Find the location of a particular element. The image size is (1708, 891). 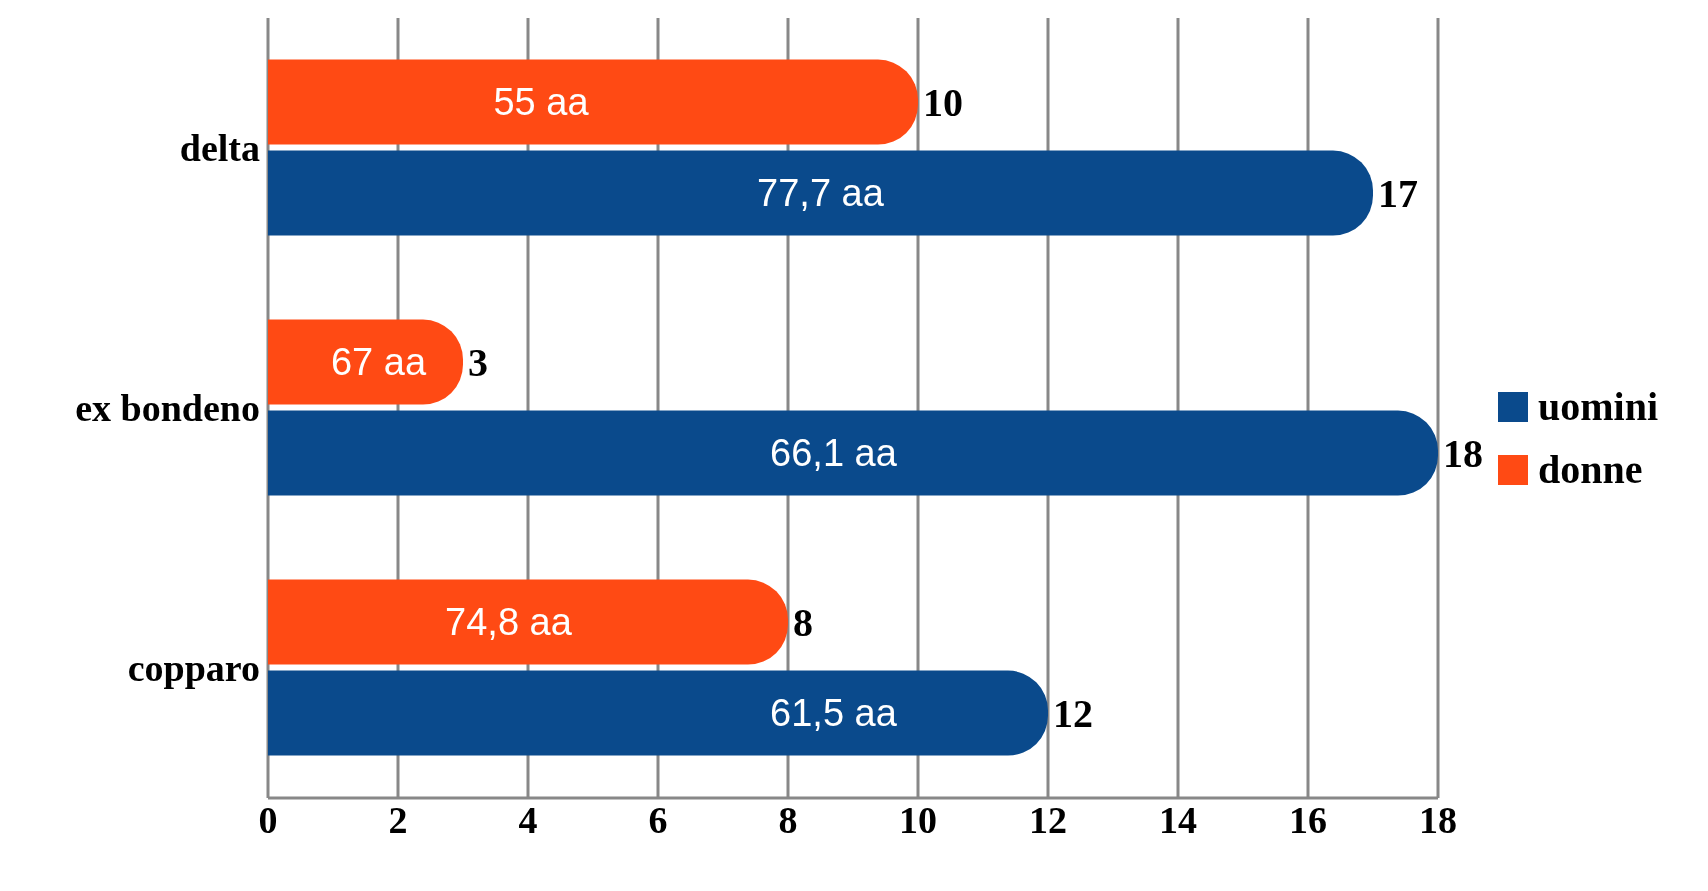

annotation: 77,7 aa is located at coordinates (821, 193).